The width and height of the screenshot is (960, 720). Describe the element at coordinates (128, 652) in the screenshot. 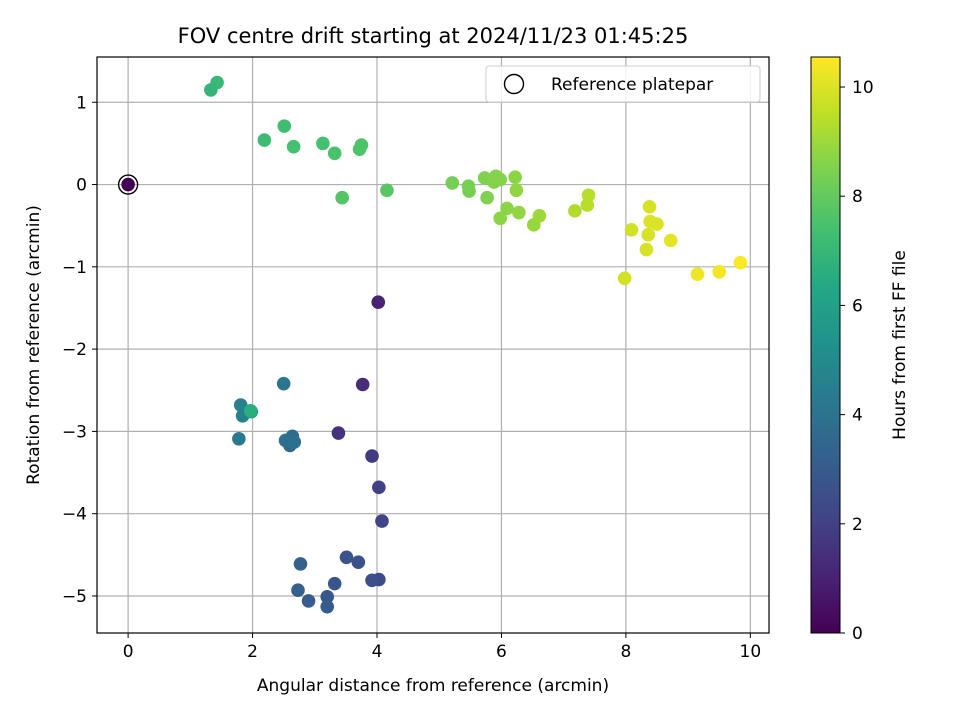

I see `x-tick-label: 0` at that location.